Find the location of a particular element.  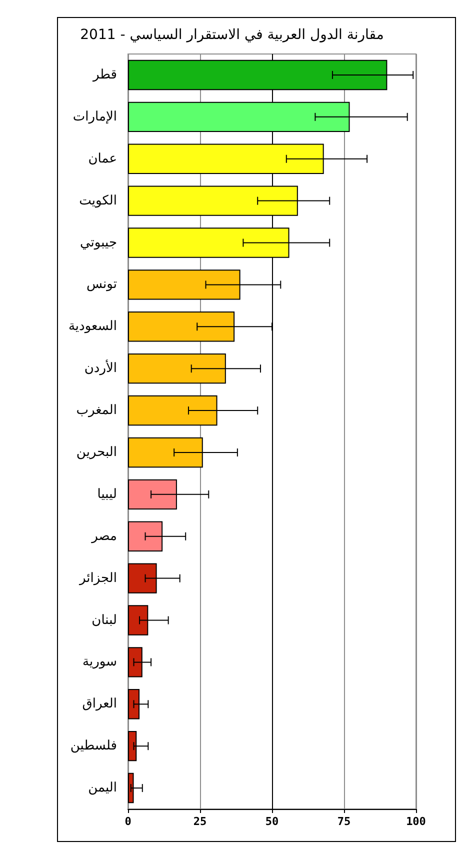

y-tick-label: اليمن is located at coordinates (102, 788).